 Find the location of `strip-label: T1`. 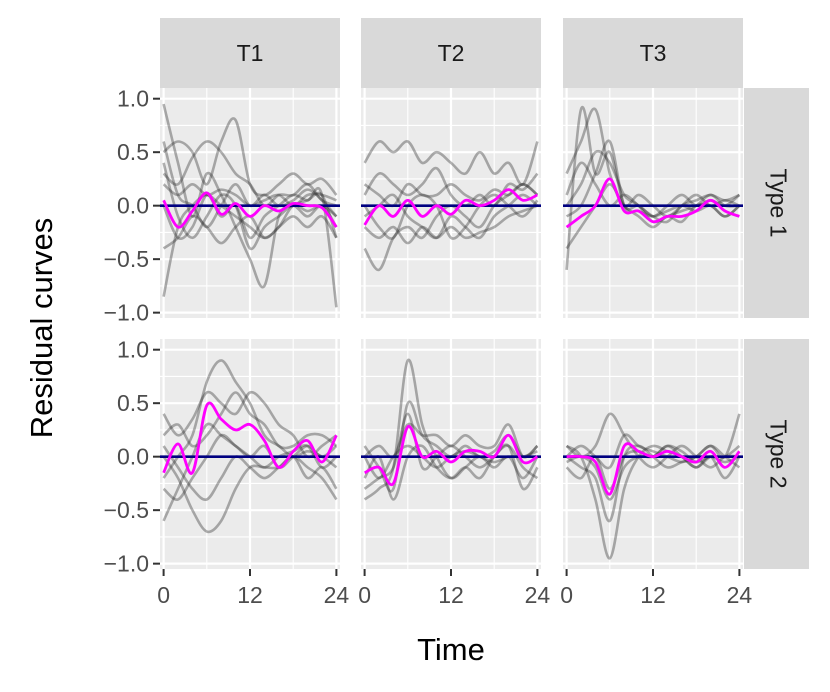

strip-label: T1 is located at coordinates (250, 53).